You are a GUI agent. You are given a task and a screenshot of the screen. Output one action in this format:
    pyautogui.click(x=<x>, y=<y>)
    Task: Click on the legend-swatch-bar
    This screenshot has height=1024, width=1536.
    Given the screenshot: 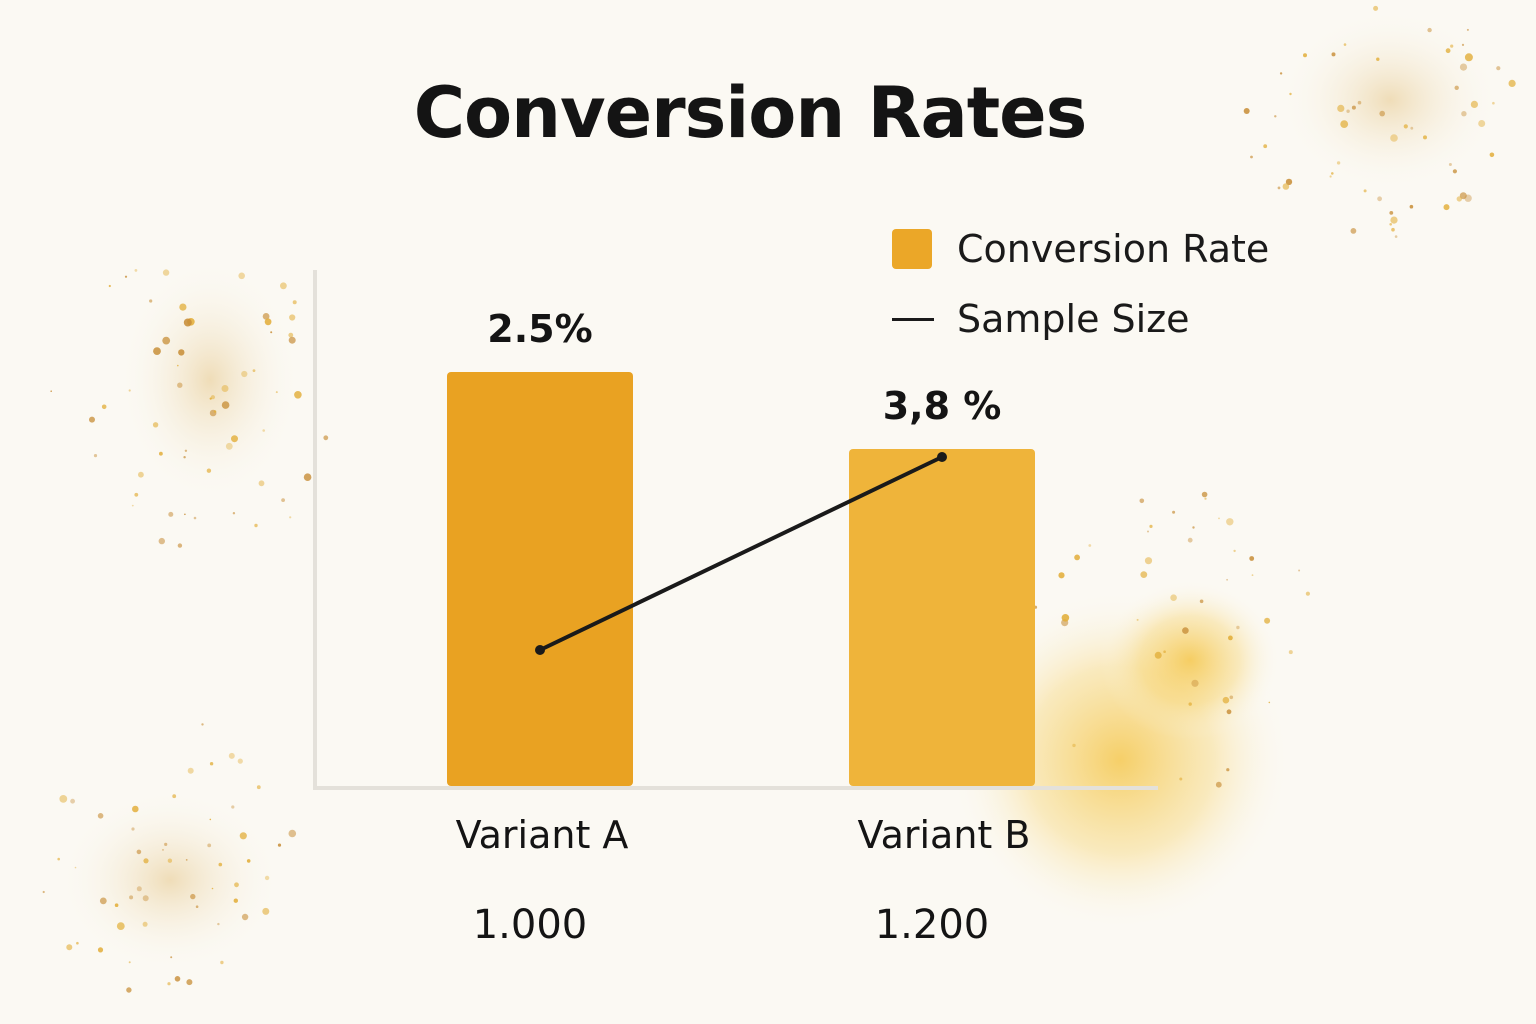 What is the action you would take?
    pyautogui.click(x=912, y=249)
    